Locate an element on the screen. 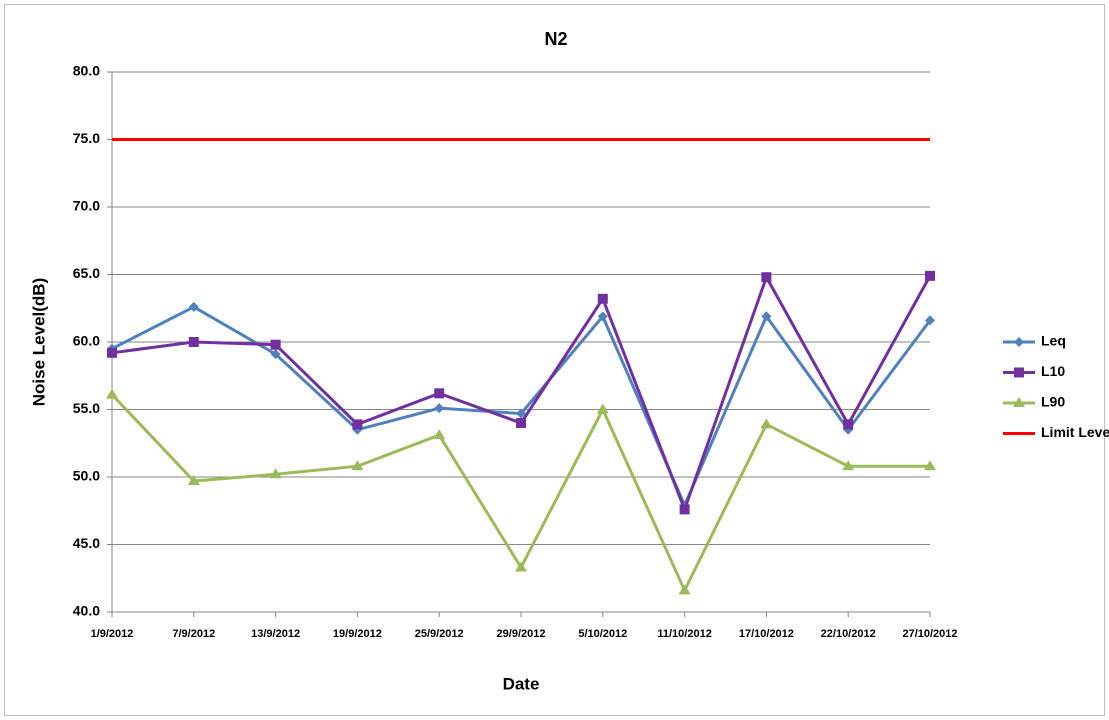 The width and height of the screenshot is (1109, 720). y-tick-label: 40.0 is located at coordinates (86, 611).